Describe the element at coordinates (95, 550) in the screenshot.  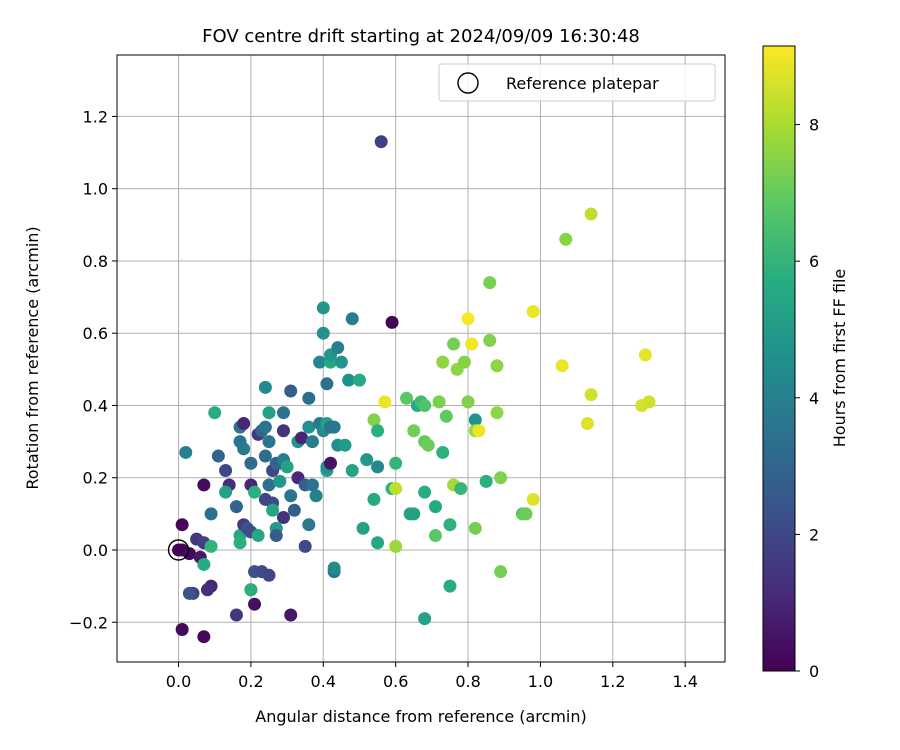
I see `y-tick-label: 0.0` at that location.